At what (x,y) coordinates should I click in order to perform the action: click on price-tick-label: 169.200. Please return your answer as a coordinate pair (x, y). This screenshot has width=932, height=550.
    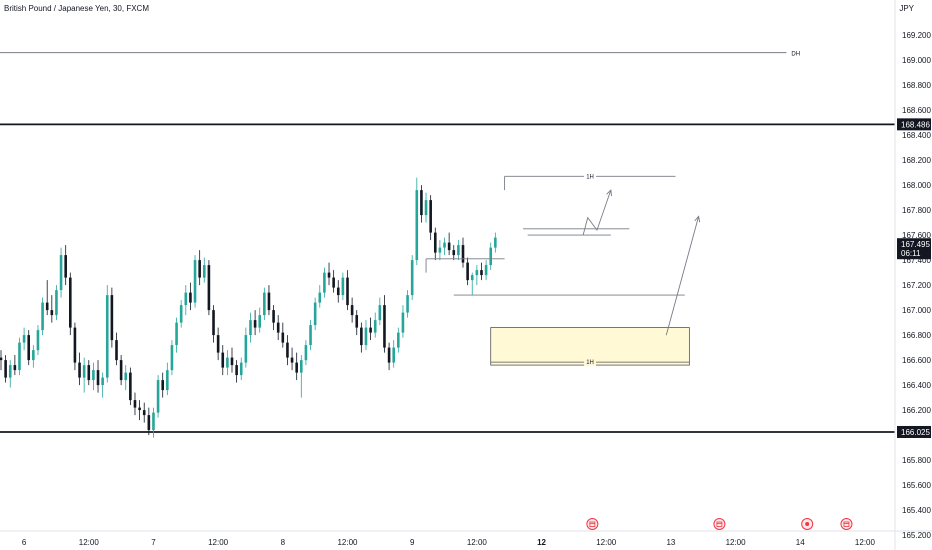
    Looking at the image, I should click on (916, 35).